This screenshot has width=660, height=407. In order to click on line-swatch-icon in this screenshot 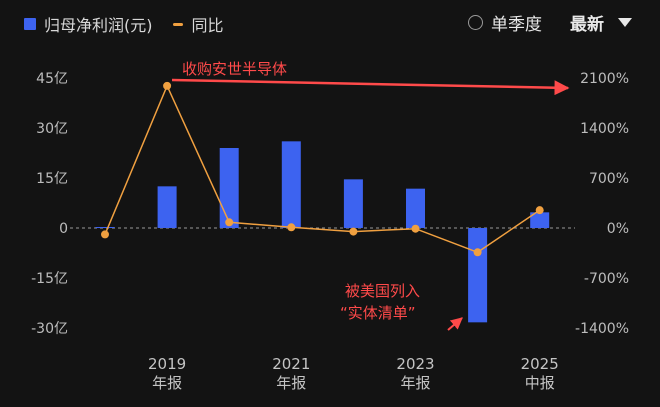, I will do `click(177, 24)`.